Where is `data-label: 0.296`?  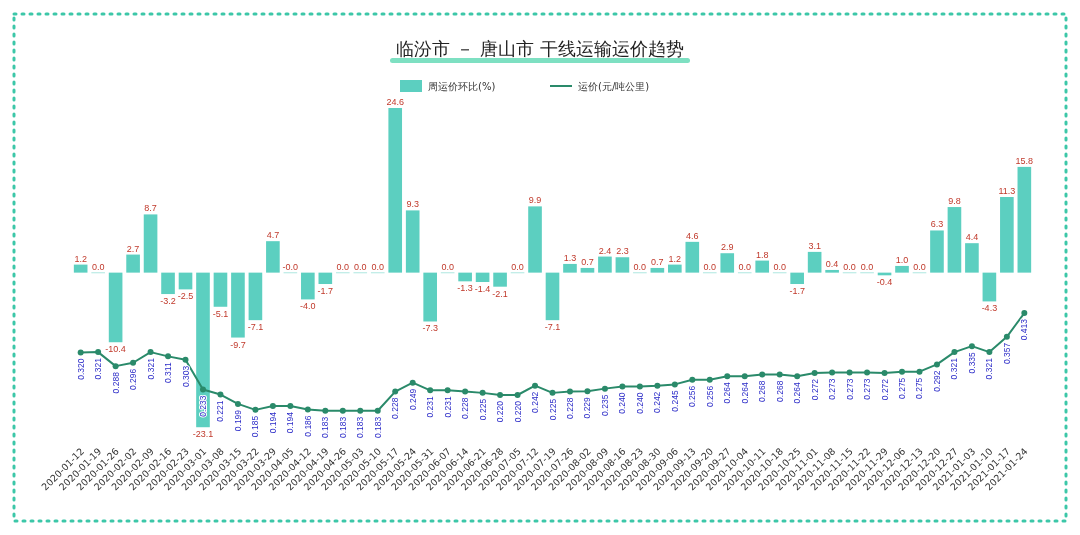
data-label: 0.296 is located at coordinates (133, 379).